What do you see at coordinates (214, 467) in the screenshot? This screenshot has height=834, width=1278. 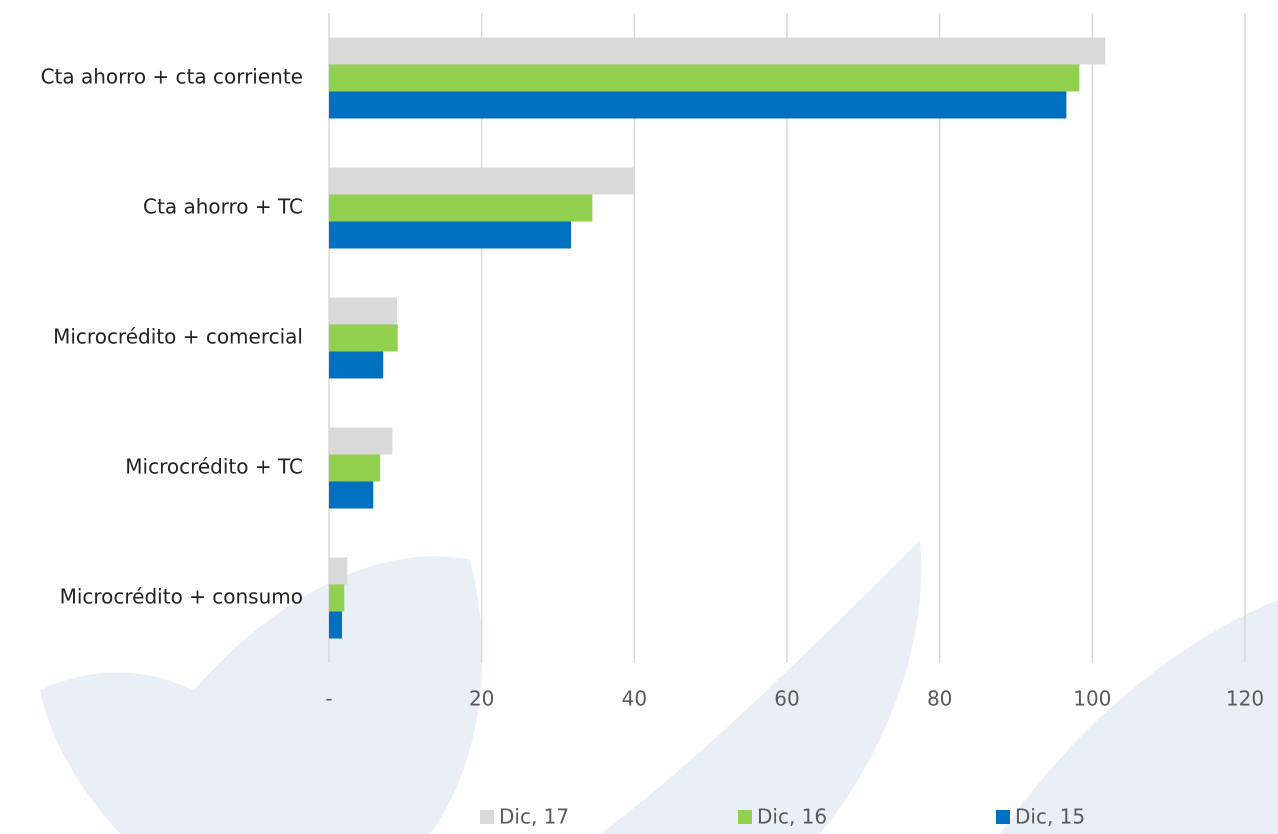 I see `y-tick-label: Microcrédito + TC` at bounding box center [214, 467].